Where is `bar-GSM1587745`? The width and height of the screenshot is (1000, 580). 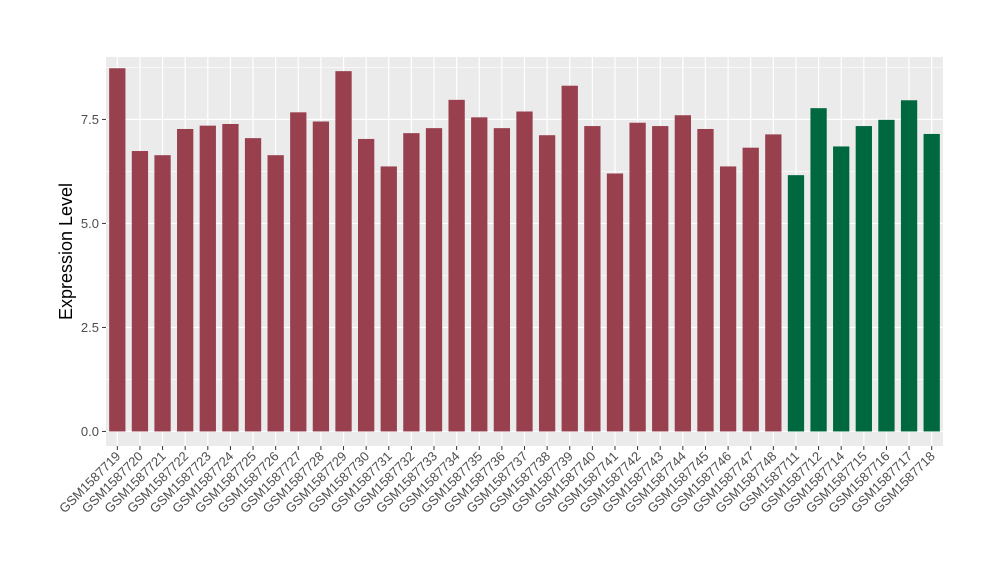
bar-GSM1587745 is located at coordinates (705, 280).